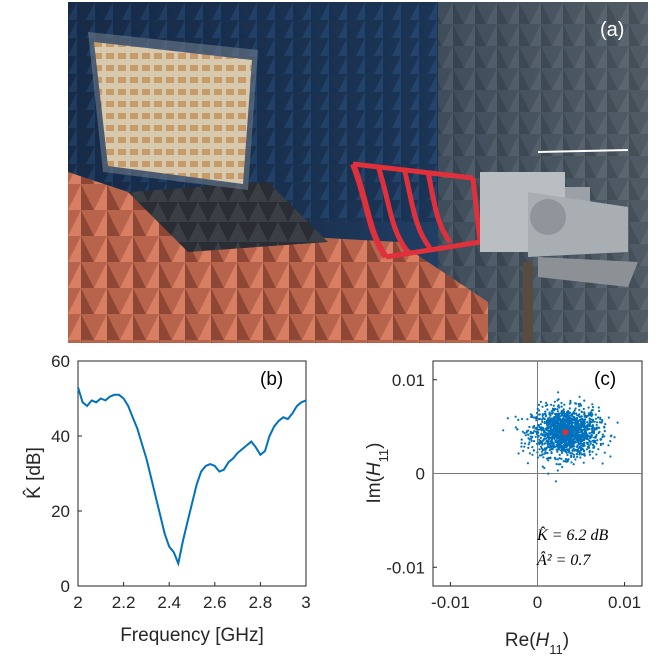 This screenshot has width=662, height=661. Describe the element at coordinates (77, 602) in the screenshot. I see `chart-b-xtick-label: 2` at that location.